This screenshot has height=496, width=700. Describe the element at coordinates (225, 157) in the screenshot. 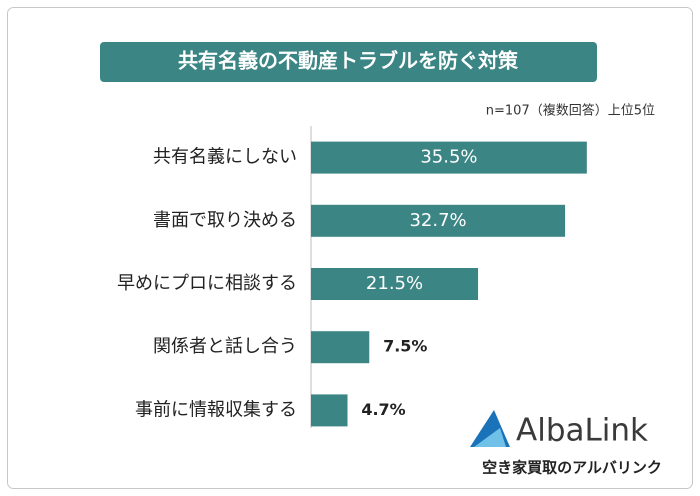

I see `category-label: 共有名義にしない` at that location.